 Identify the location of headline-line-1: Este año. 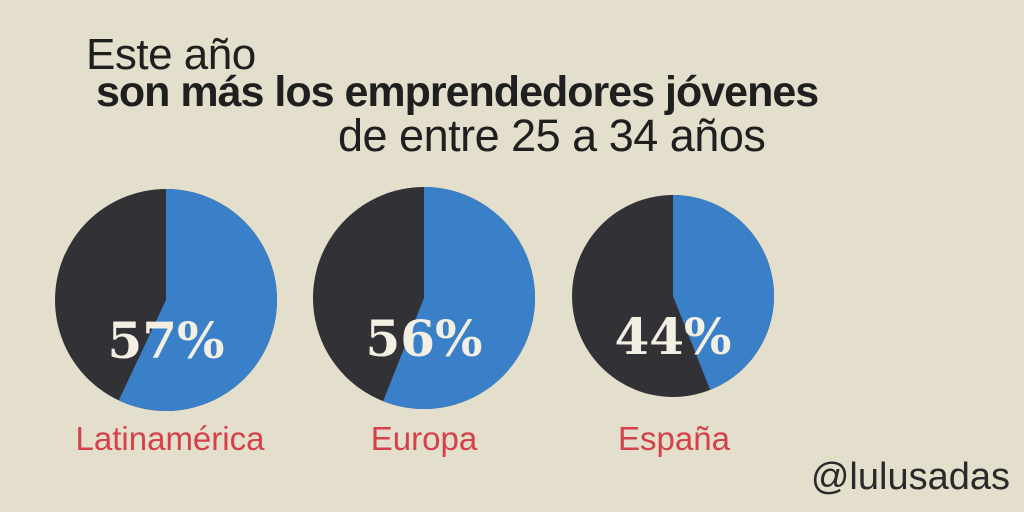
(171, 54).